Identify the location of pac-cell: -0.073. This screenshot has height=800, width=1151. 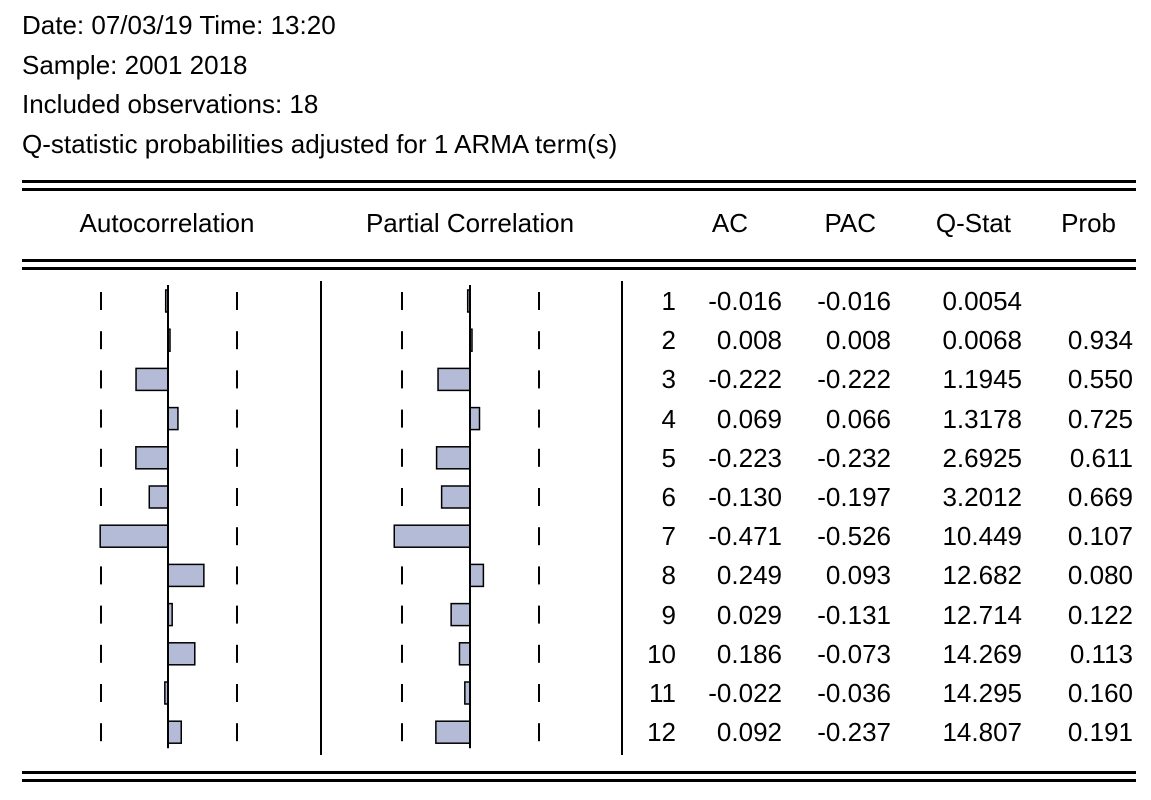
(854, 653).